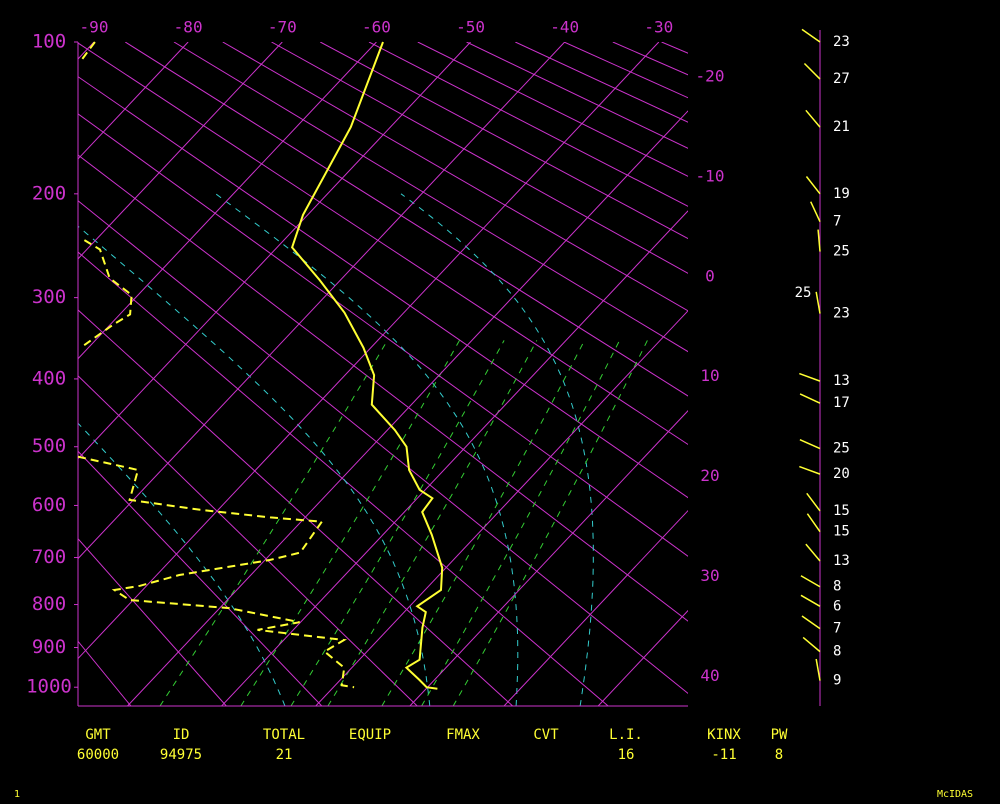 This screenshot has height=804, width=1000. What do you see at coordinates (841, 194) in the screenshot?
I see `wind-speed-label: 19` at bounding box center [841, 194].